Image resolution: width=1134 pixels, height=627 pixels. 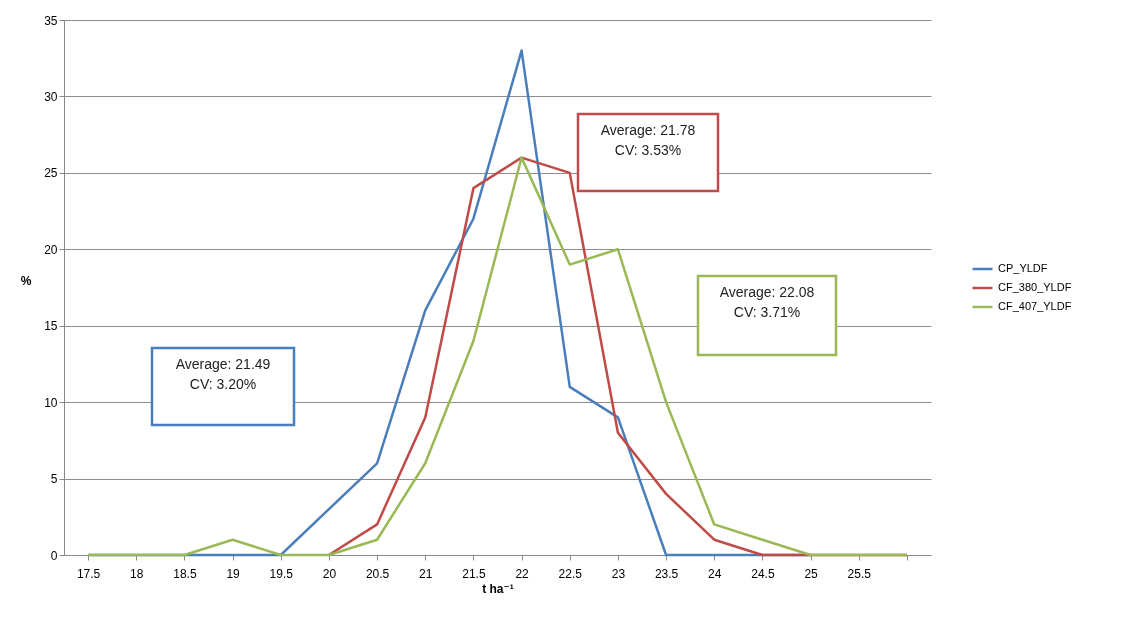 I want to click on annotation: Average: 21.78 CV: 3.53%, so click(x=648, y=140).